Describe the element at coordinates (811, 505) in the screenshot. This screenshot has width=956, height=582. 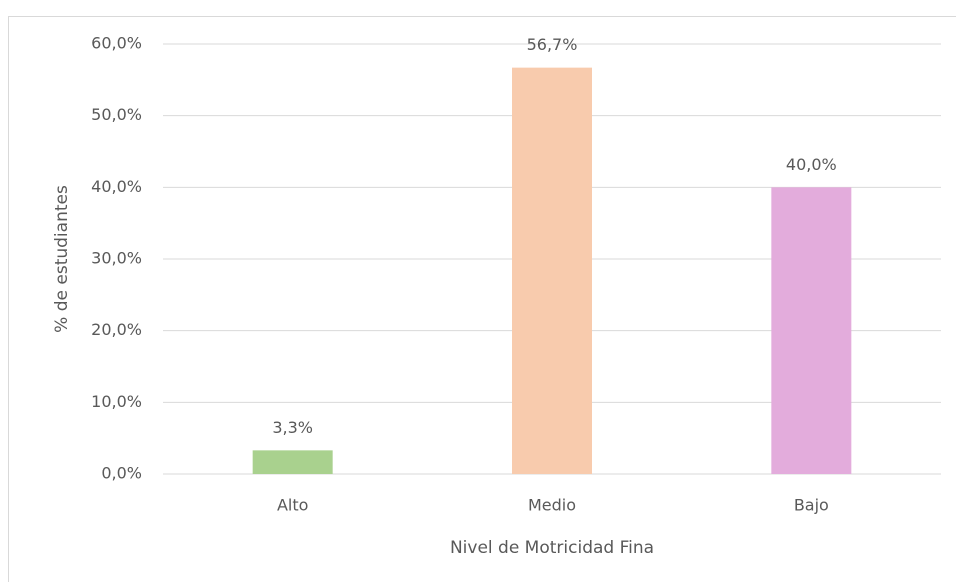
I see `x-tick-label: Bajo` at that location.